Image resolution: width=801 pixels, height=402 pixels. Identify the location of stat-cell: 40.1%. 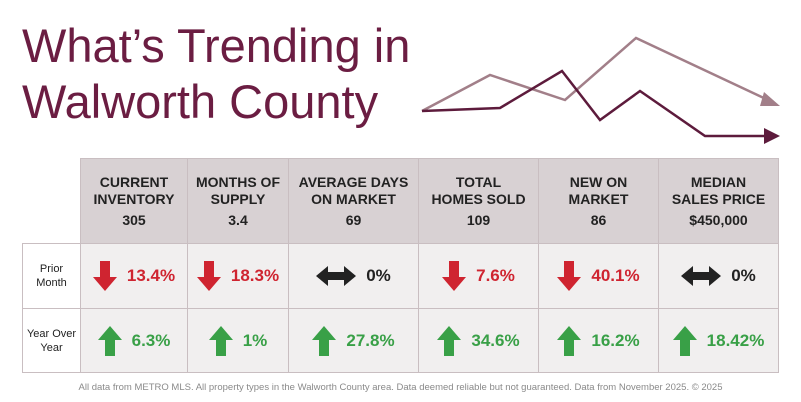
(598, 276).